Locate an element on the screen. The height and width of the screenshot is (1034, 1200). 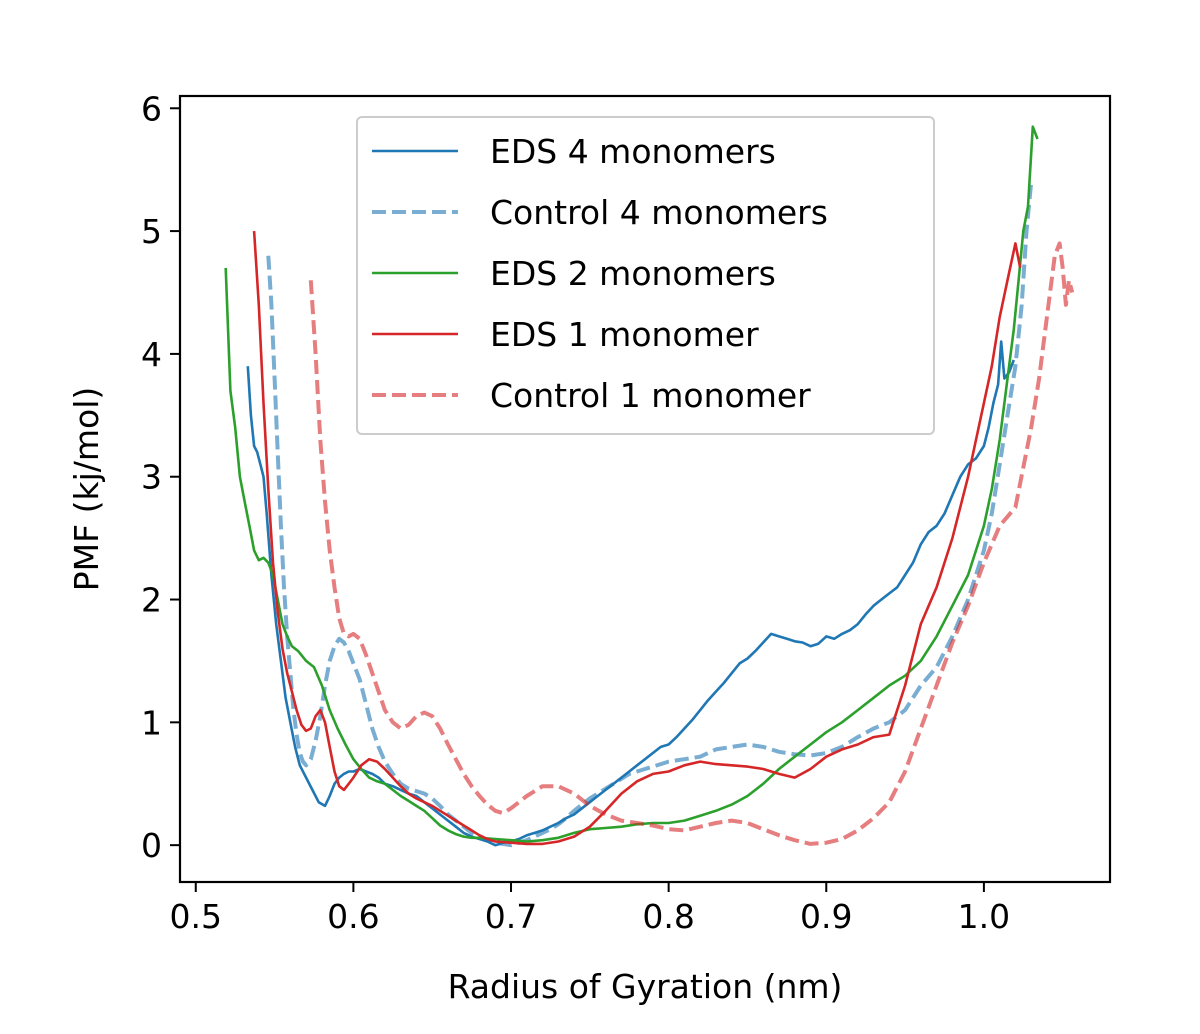
y-axis-label: PMF (kj/mol) is located at coordinates (86, 489).